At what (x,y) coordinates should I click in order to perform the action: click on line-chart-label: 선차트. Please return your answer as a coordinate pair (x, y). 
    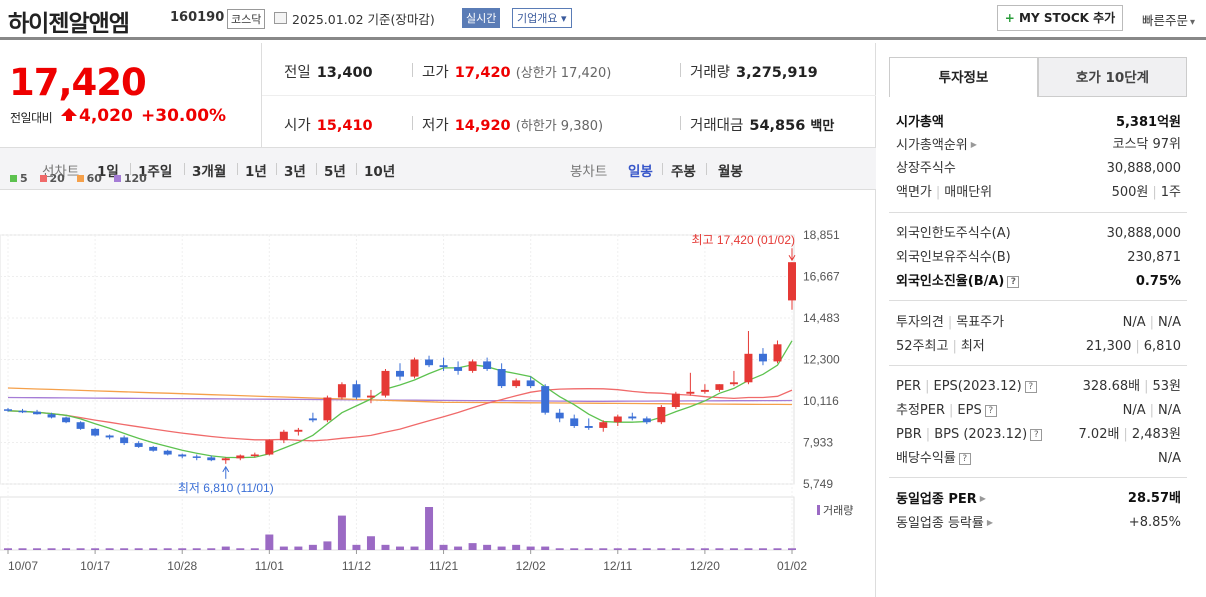
    Looking at the image, I should click on (61, 172).